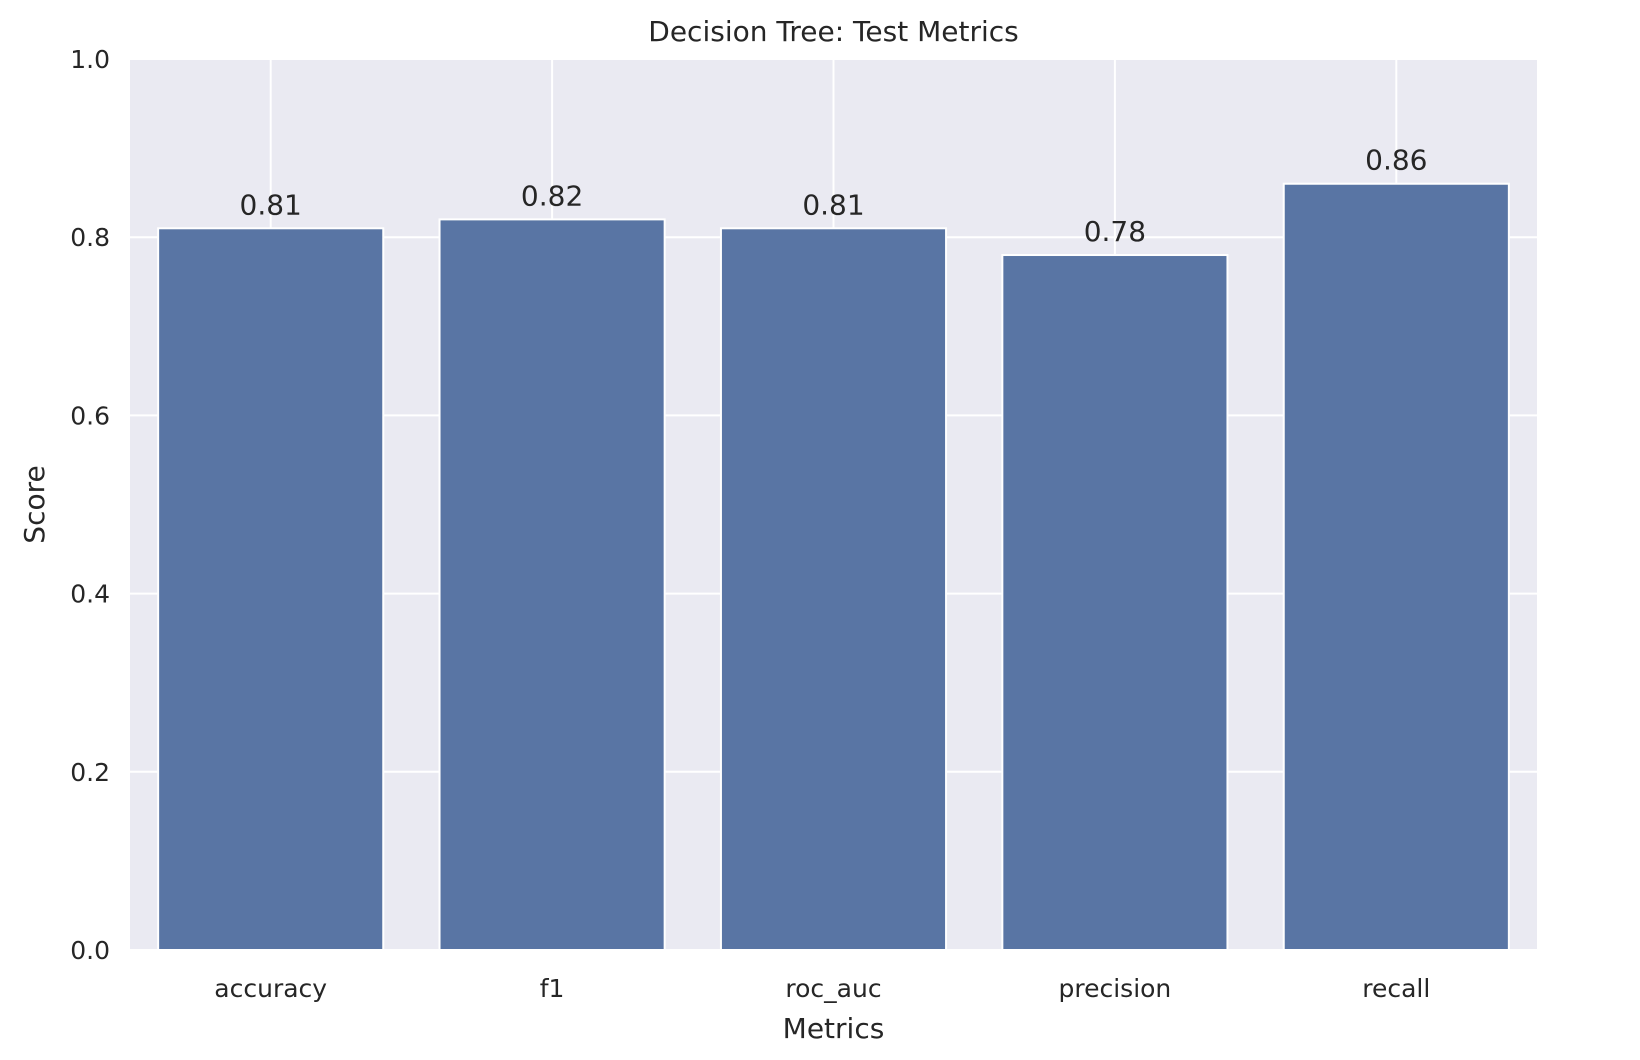  What do you see at coordinates (90, 772) in the screenshot?
I see `y-tick-label: 0.2` at bounding box center [90, 772].